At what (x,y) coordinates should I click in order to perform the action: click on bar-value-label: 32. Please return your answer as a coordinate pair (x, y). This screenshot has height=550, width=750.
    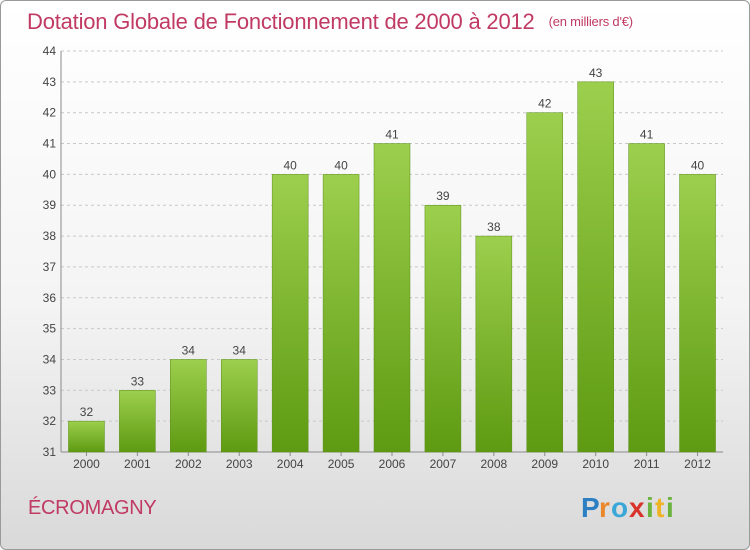
    Looking at the image, I should click on (87, 412).